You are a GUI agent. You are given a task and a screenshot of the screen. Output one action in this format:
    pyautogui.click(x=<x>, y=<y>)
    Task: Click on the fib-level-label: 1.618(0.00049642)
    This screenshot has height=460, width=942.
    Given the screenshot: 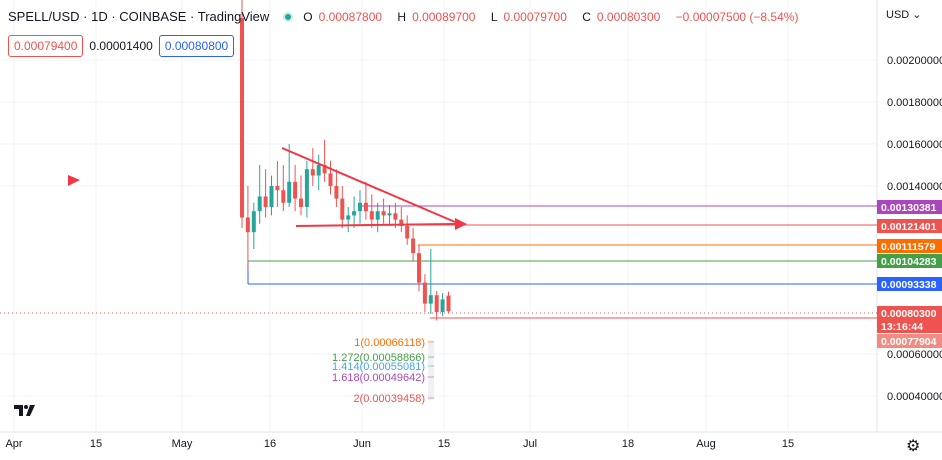 What is the action you would take?
    pyautogui.click(x=378, y=378)
    